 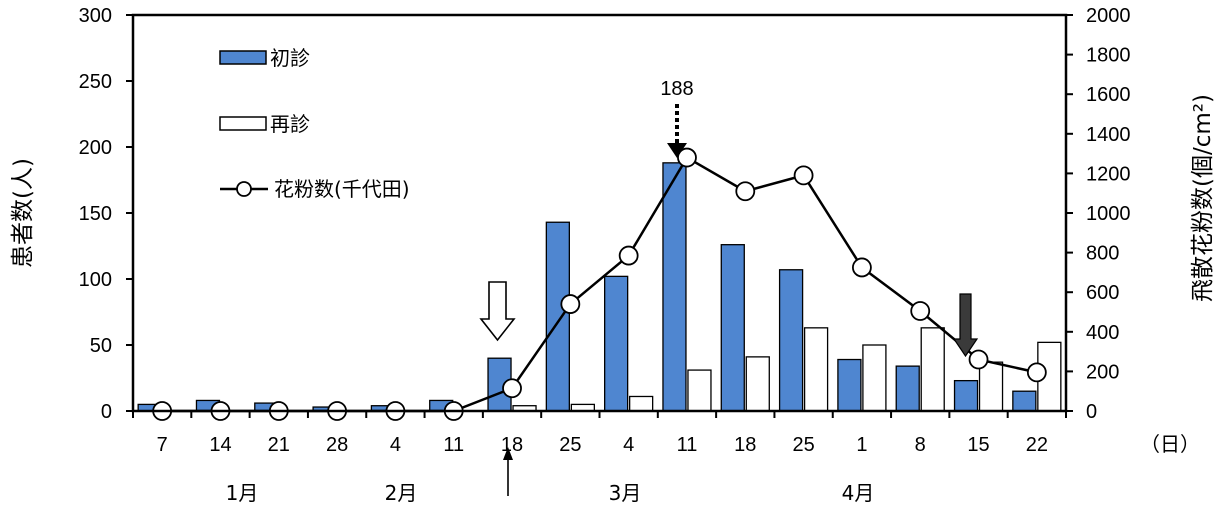 I want to click on left-tick-label: 200, so click(x=95, y=148).